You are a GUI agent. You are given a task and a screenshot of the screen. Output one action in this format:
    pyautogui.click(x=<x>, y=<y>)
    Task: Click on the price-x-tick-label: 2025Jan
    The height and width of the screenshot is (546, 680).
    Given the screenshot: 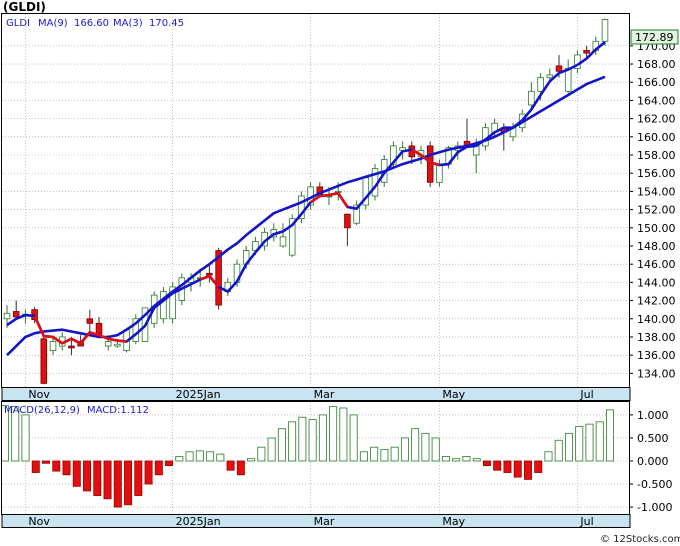 What is the action you would take?
    pyautogui.click(x=198, y=394)
    